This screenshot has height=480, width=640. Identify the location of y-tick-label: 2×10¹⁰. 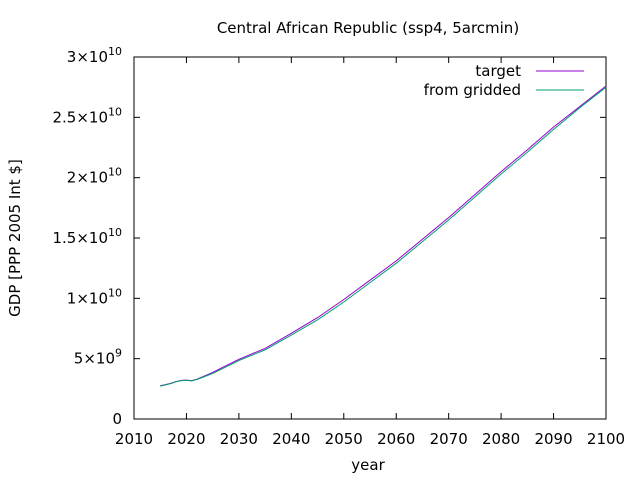
(94, 176).